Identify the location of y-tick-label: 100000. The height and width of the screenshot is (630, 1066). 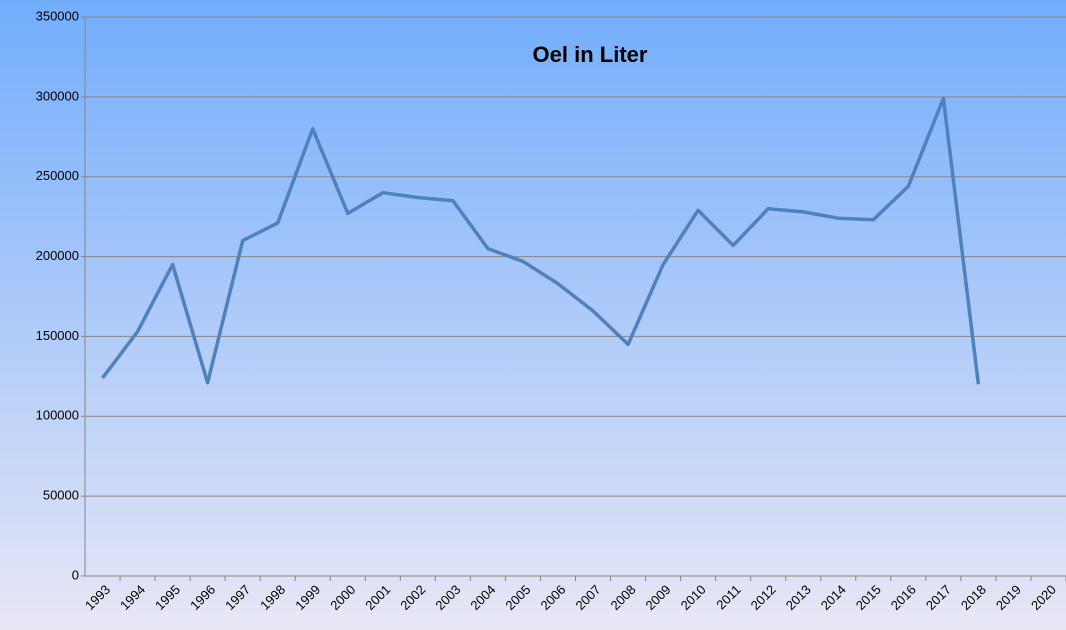
(57, 415).